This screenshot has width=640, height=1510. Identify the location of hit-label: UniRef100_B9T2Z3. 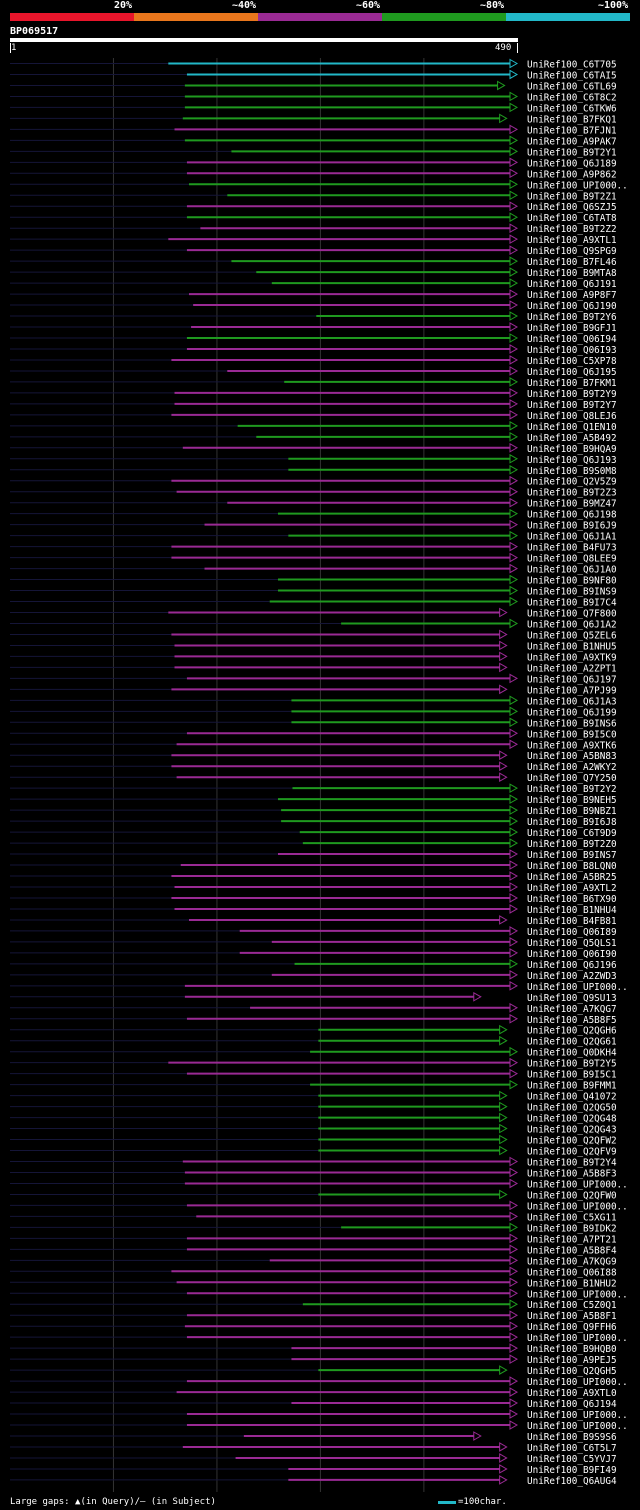
(572, 493).